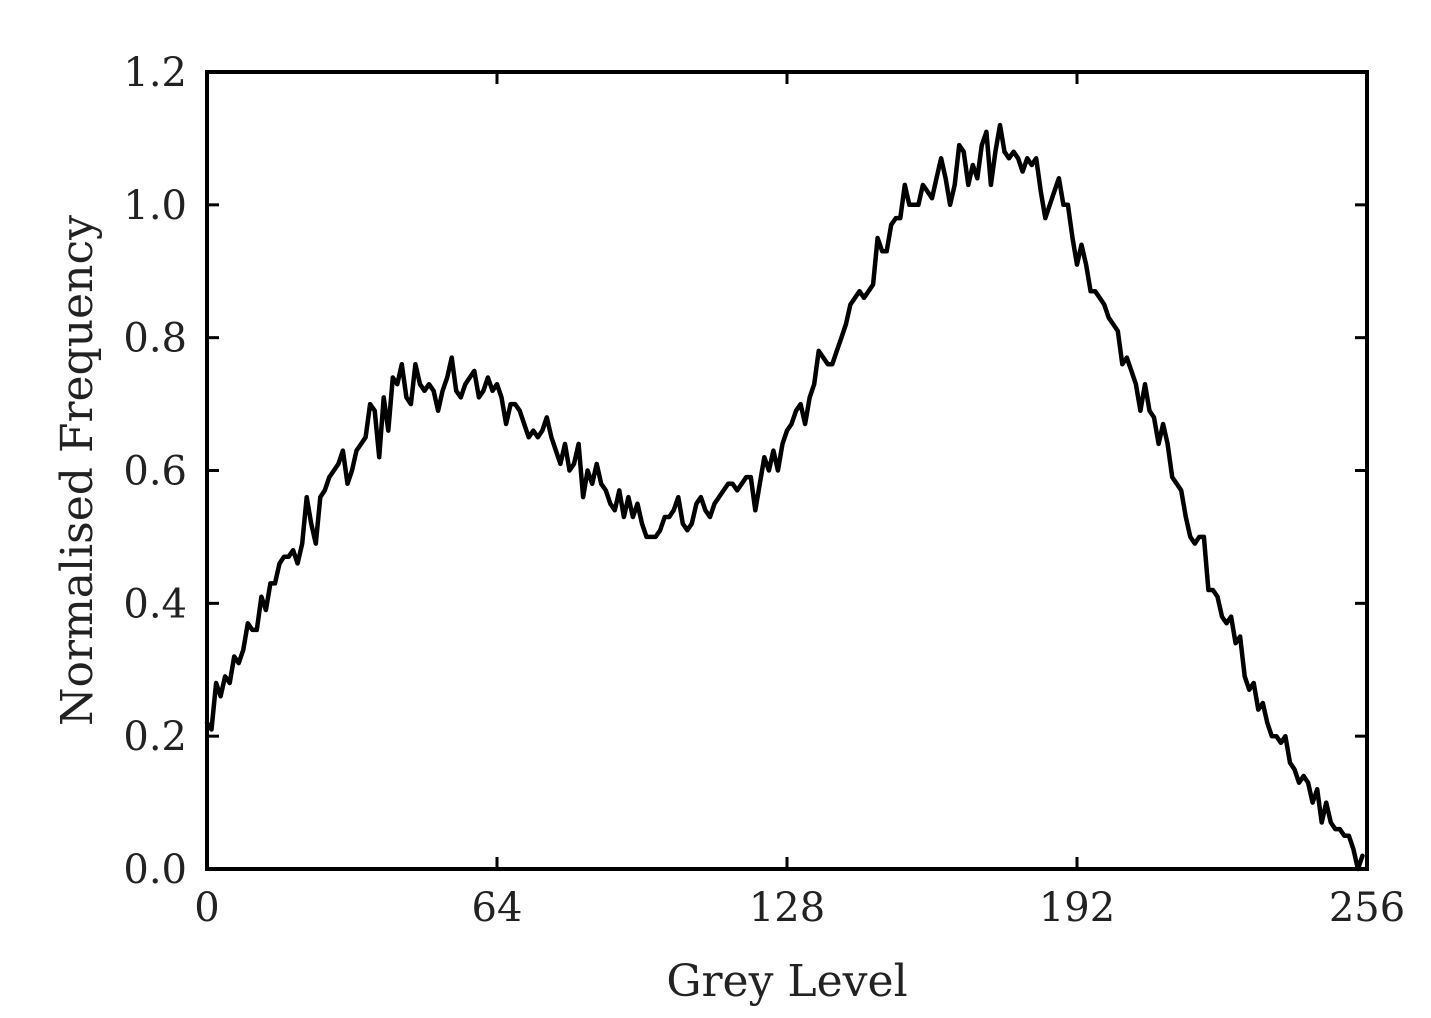  What do you see at coordinates (497, 908) in the screenshot?
I see `x-tick-label: 64` at bounding box center [497, 908].